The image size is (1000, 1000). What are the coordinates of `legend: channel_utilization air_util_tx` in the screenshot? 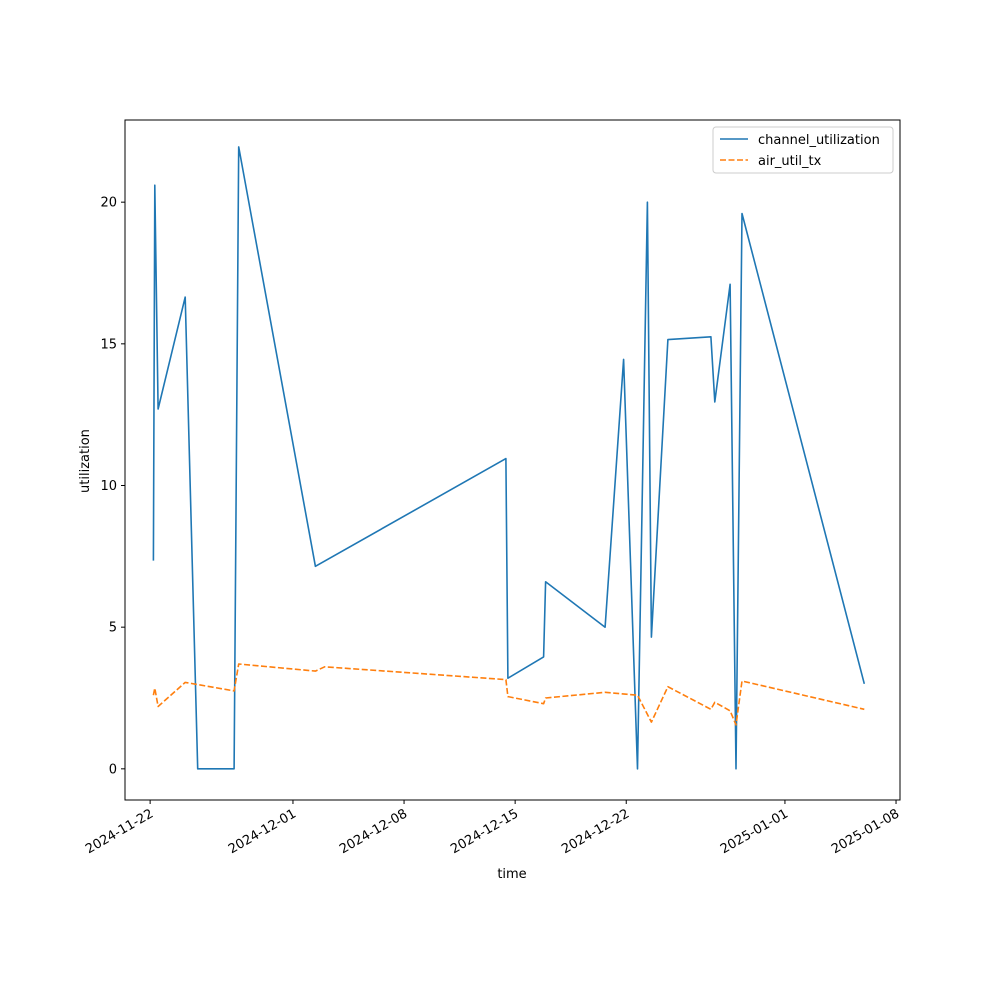 It's located at (803, 150).